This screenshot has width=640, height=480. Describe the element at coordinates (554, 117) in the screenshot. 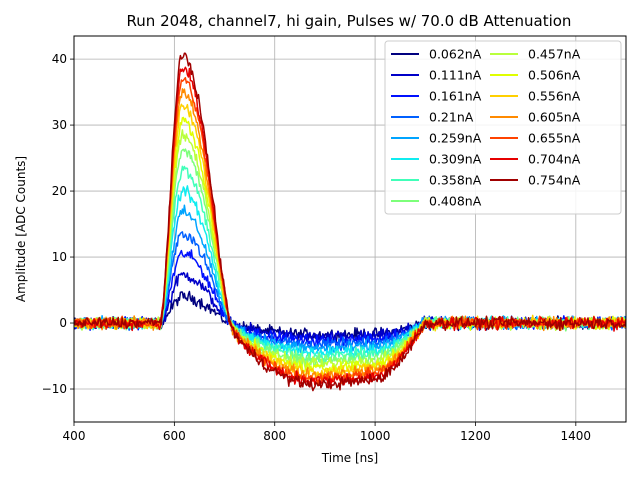

I see `legend-entry: 0.605nA` at that location.